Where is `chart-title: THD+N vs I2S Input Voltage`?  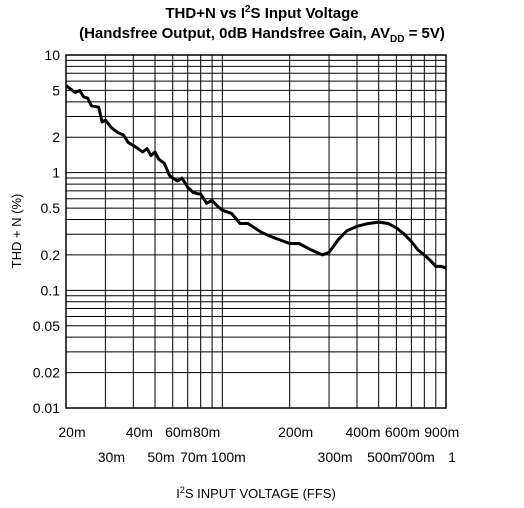
chart-title: THD+N vs I2S Input Voltage is located at coordinates (261, 13).